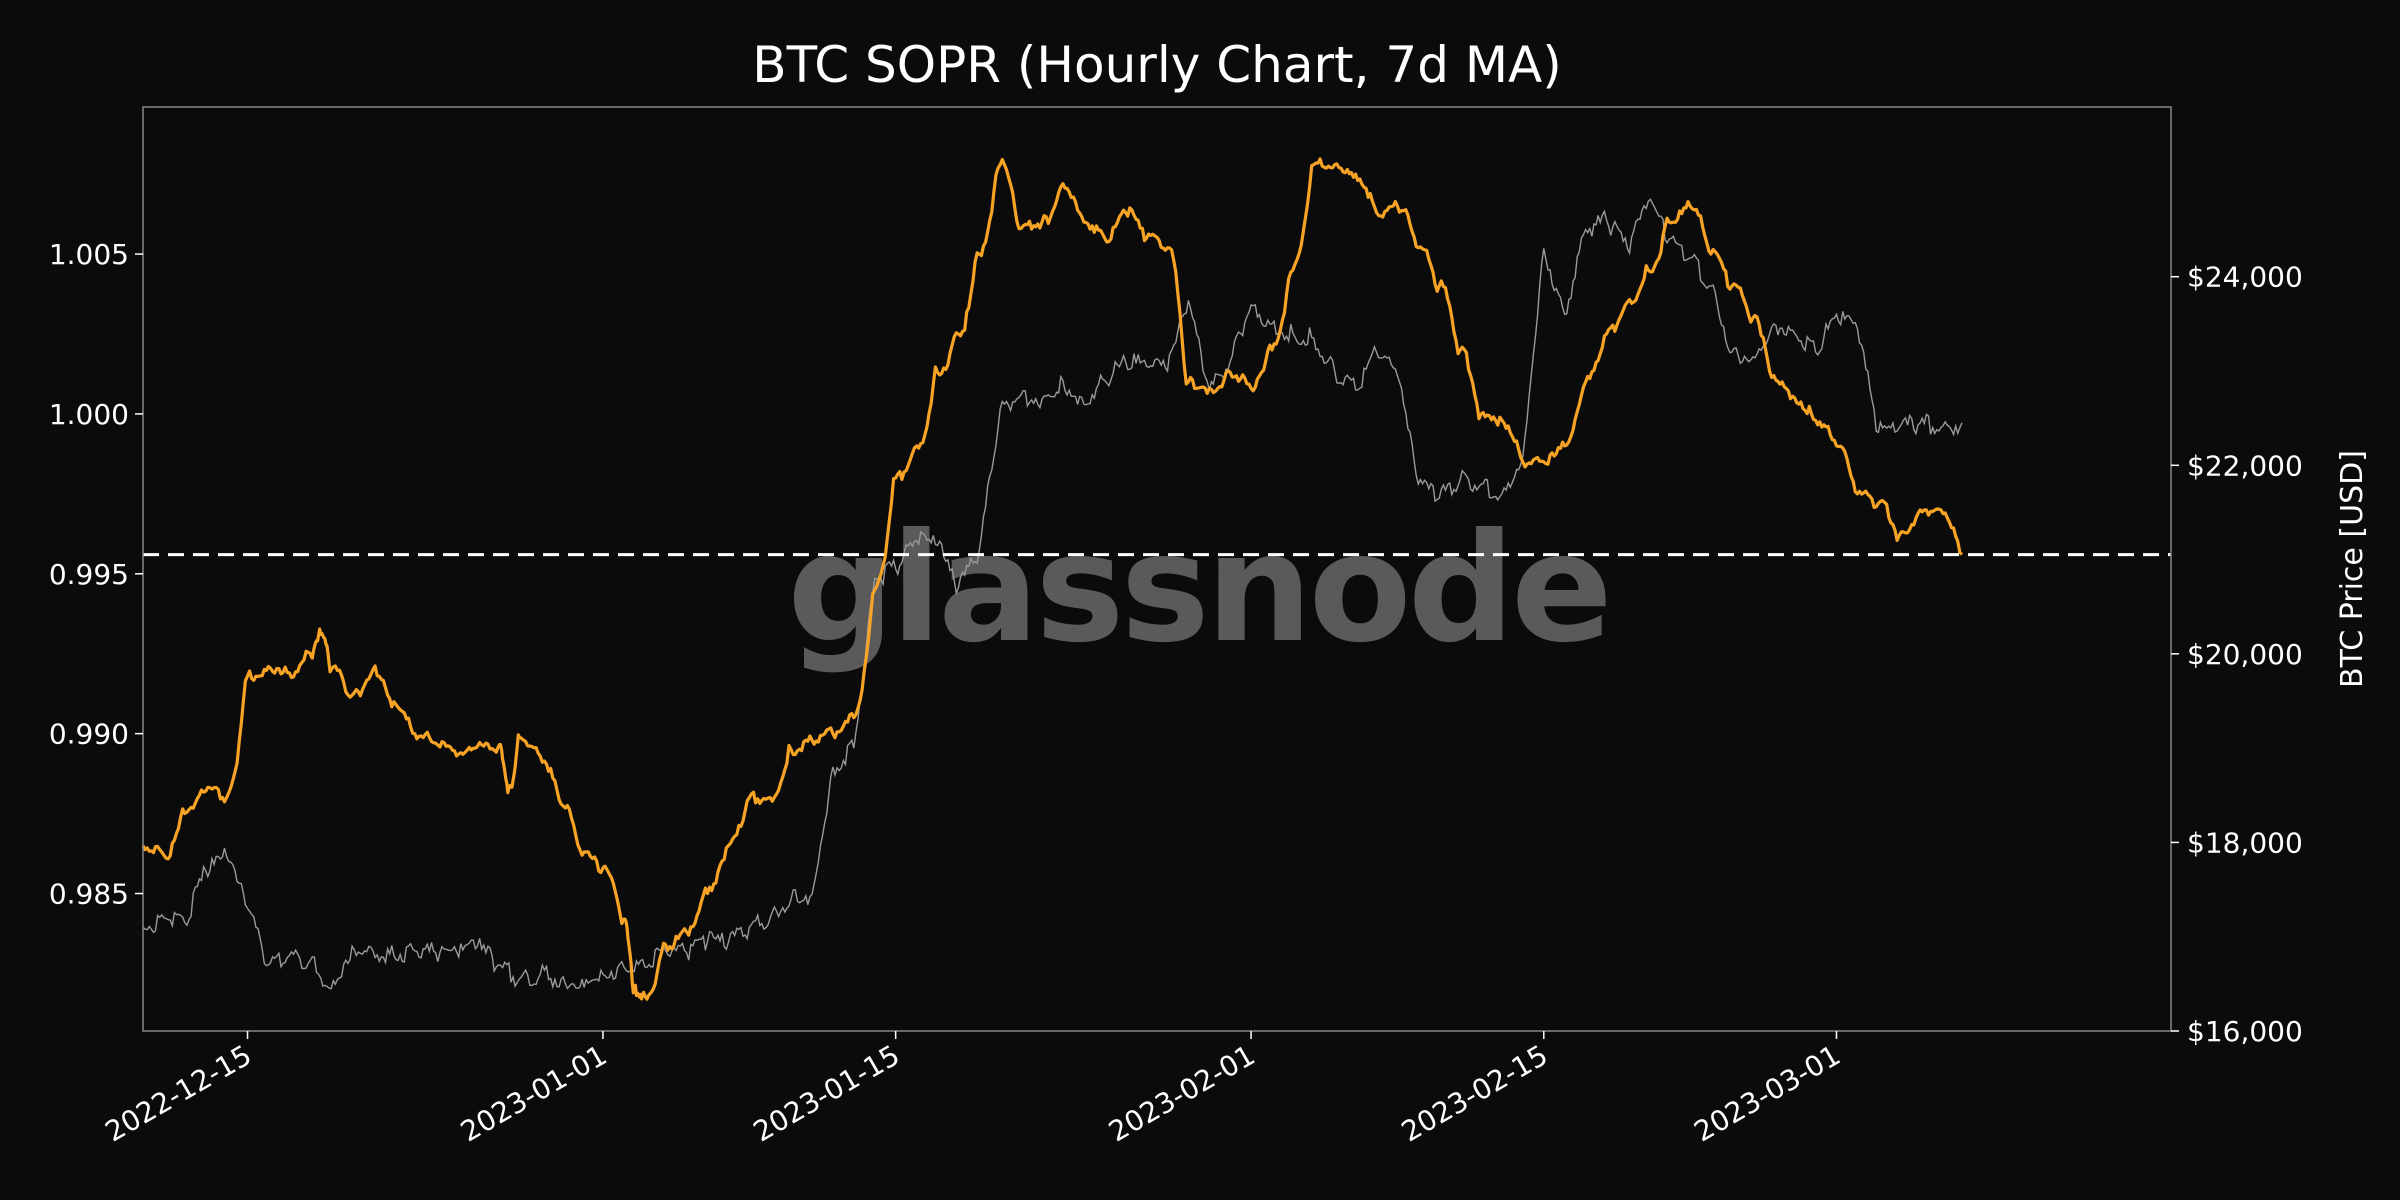 Image resolution: width=2400 pixels, height=1200 pixels. What do you see at coordinates (89, 574) in the screenshot?
I see `left-tick-label: 0.995` at bounding box center [89, 574].